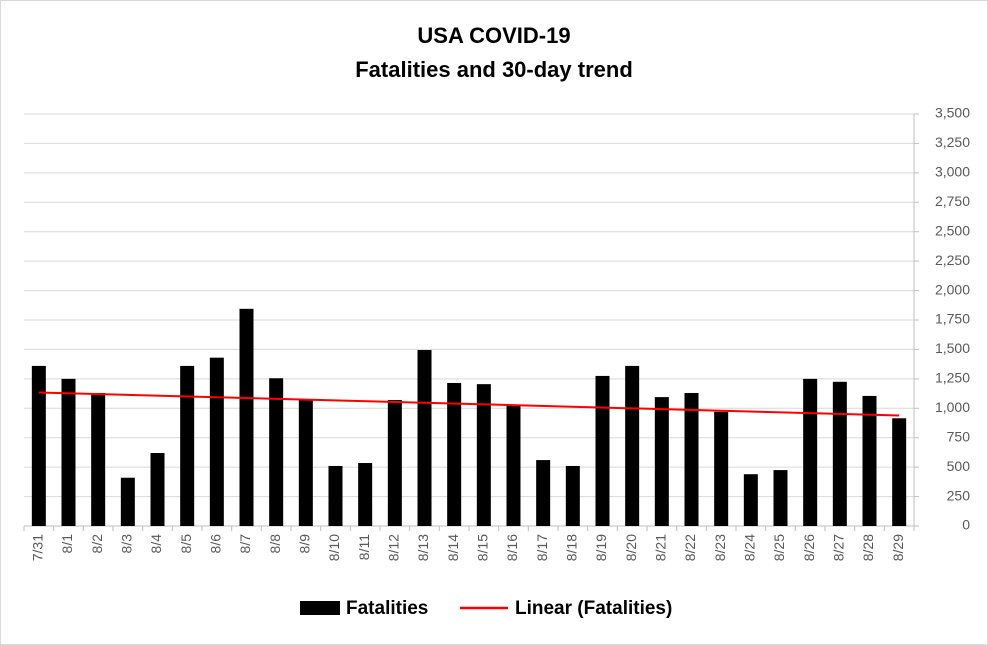  I want to click on x-tick-label: 8/22, so click(690, 547).